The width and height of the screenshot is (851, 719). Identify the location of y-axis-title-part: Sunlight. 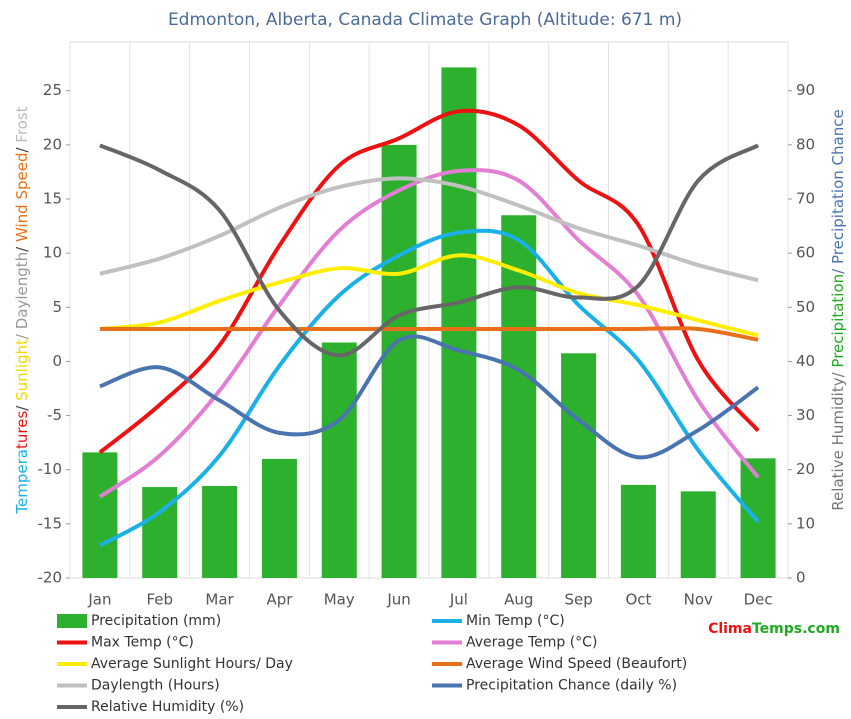
(22, 370).